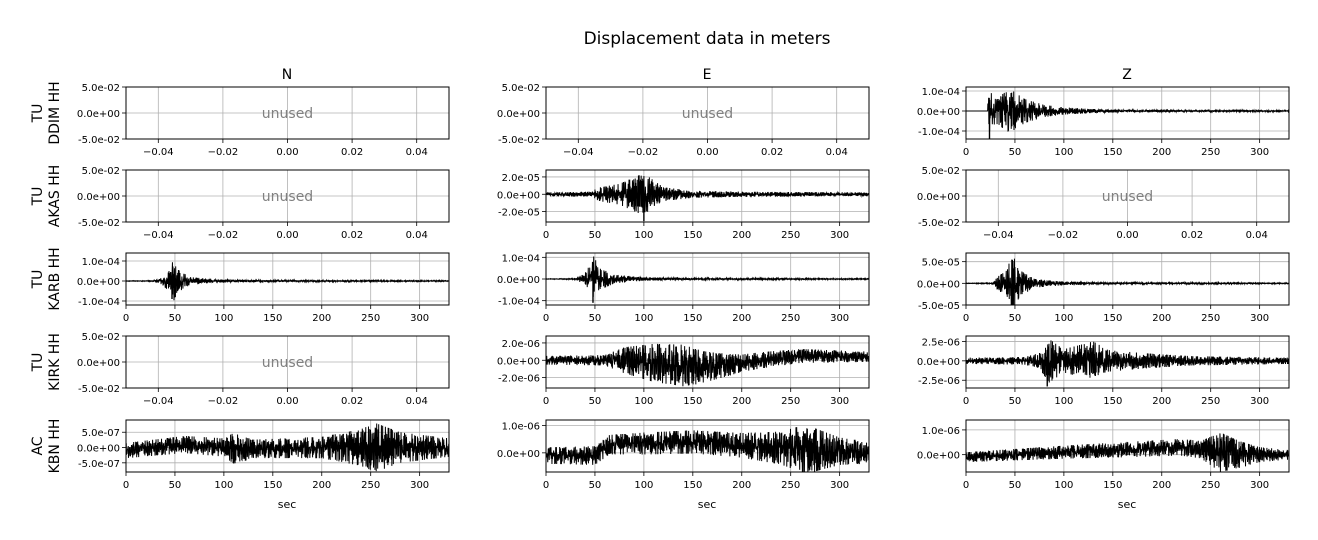 This screenshot has width=1318, height=540. Describe the element at coordinates (287, 75) in the screenshot. I see `column-title-n: N` at that location.